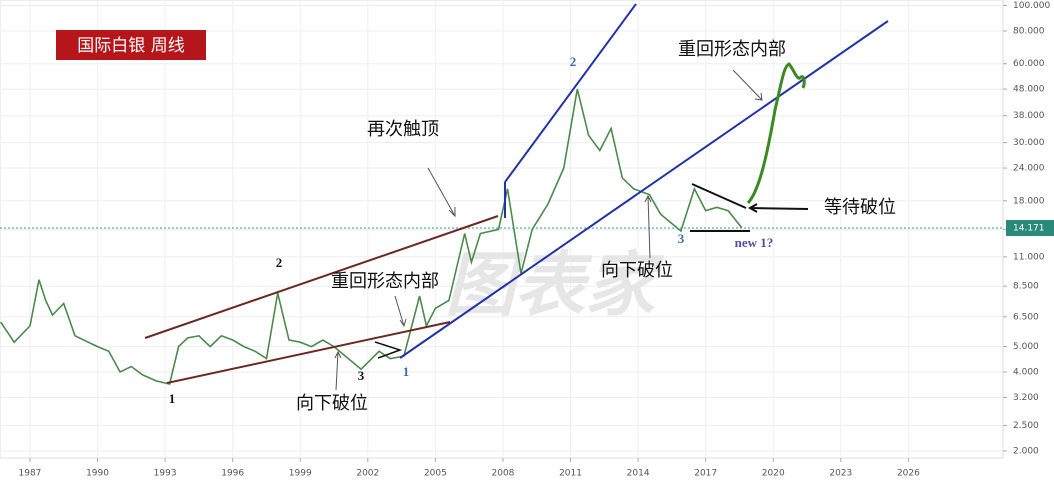  Describe the element at coordinates (860, 207) in the screenshot. I see `annotation: 等待破位` at that location.